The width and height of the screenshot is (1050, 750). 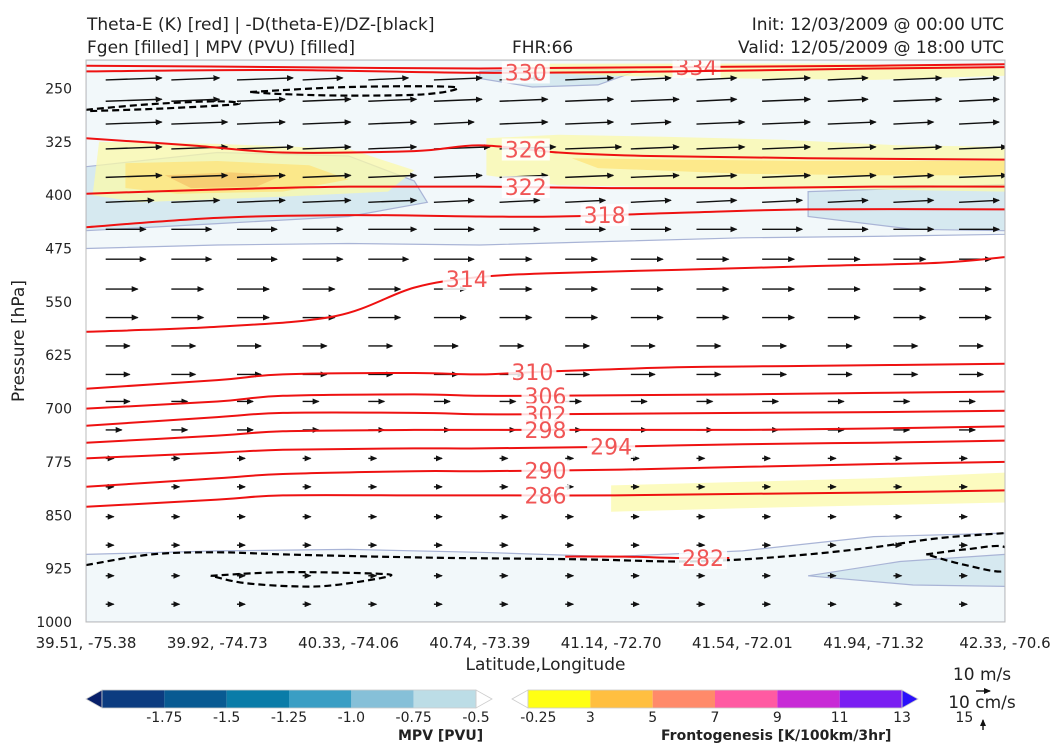 What do you see at coordinates (289, 718) in the screenshot?
I see `mpv-colorbar-tick-2: -1.25` at bounding box center [289, 718].